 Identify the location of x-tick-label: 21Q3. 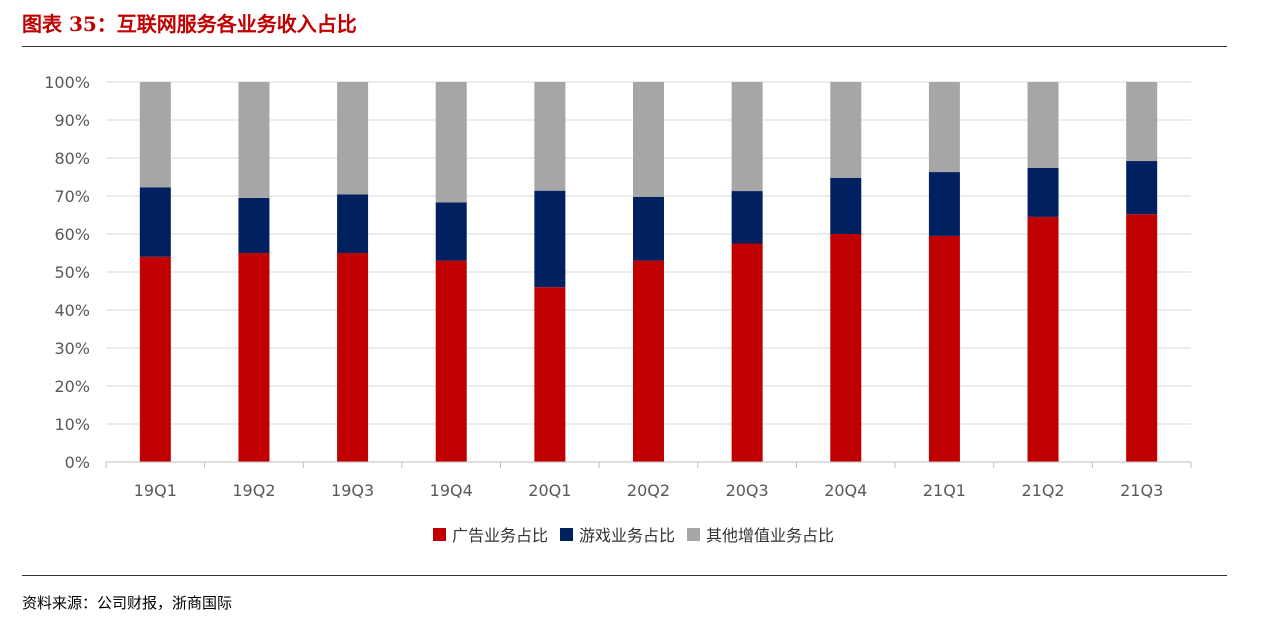
(1141, 490).